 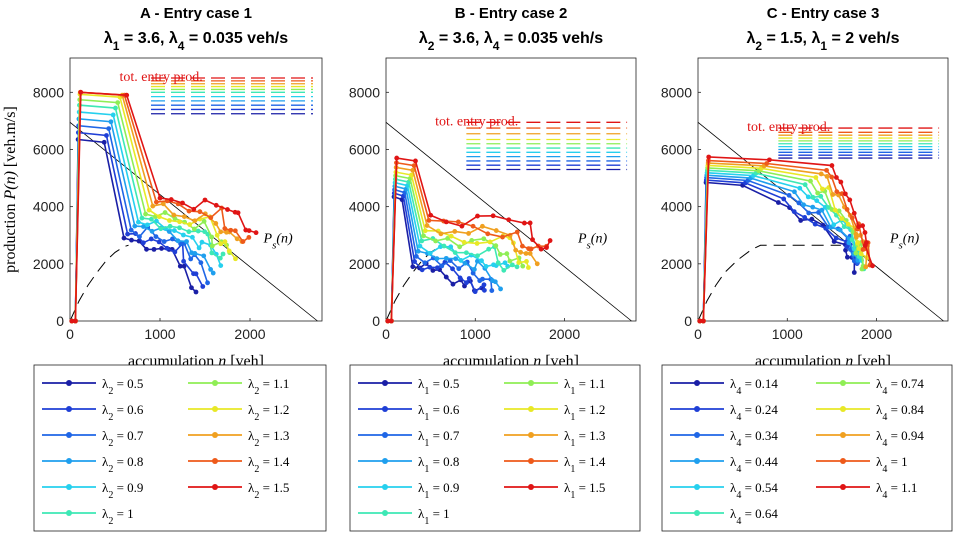 What do you see at coordinates (274, 409) in the screenshot?
I see `legend-value: = 1.2` at bounding box center [274, 409].